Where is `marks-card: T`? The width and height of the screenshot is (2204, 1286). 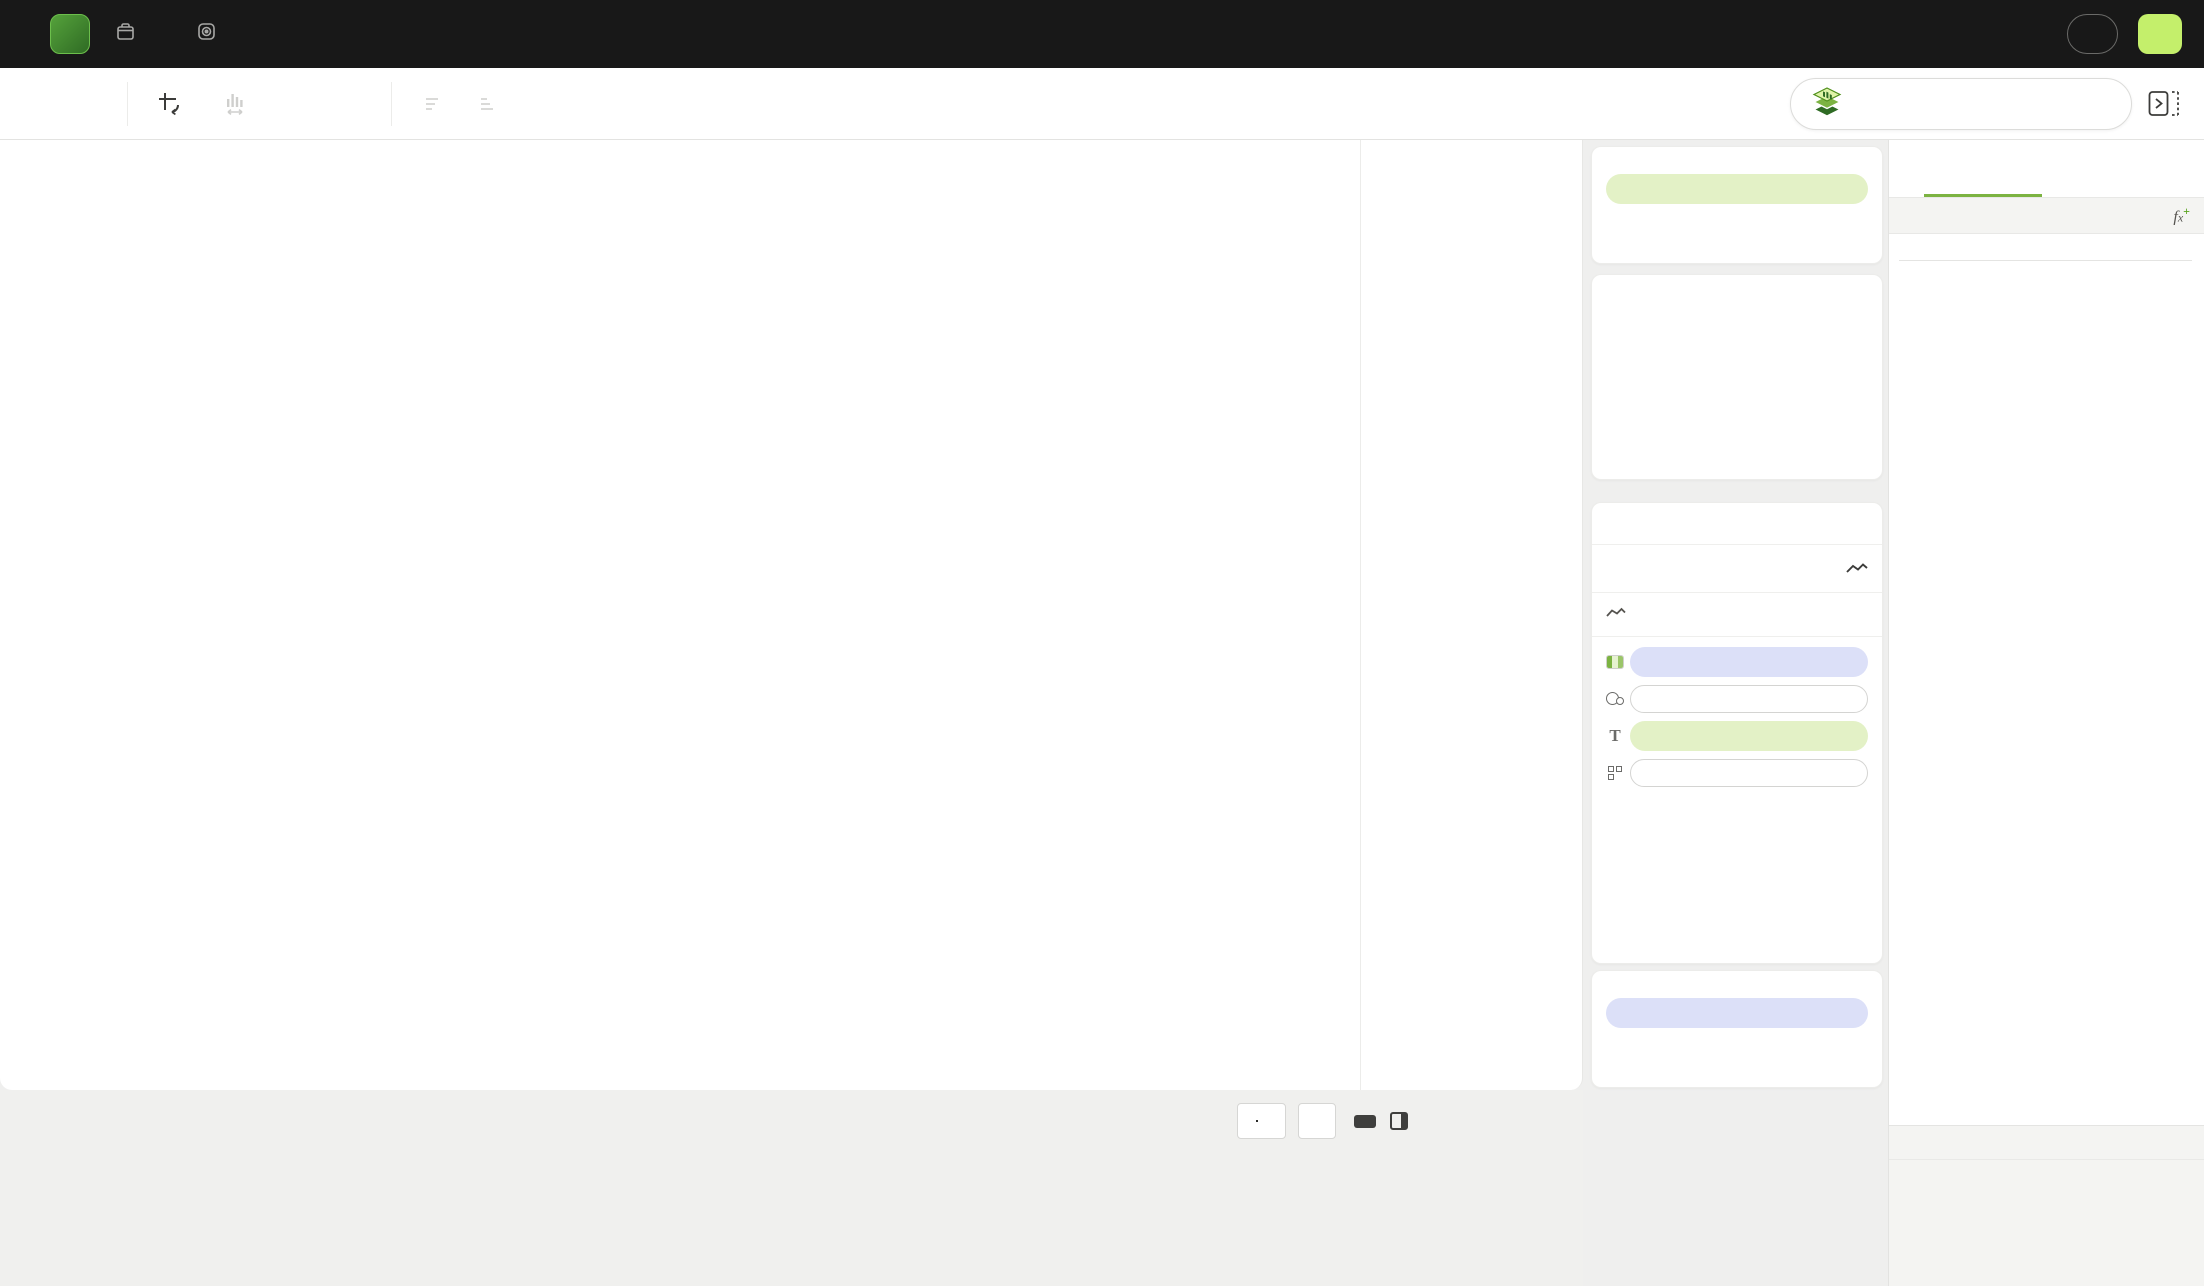 marks-card: T is located at coordinates (1737, 719).